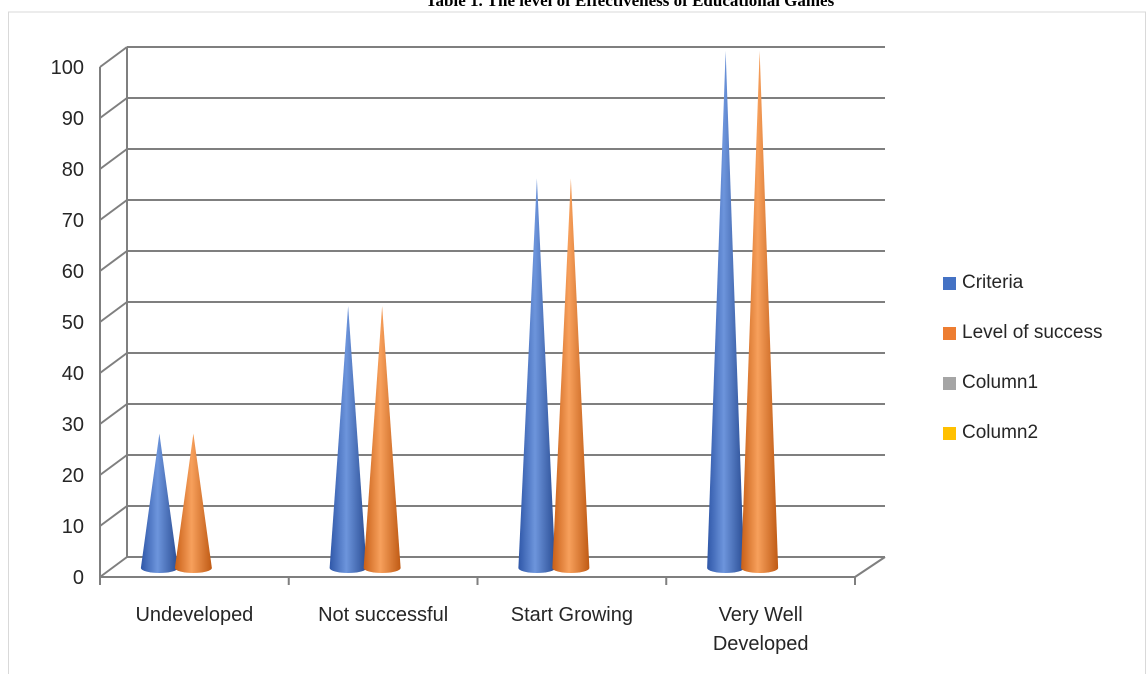 Image resolution: width=1147 pixels, height=675 pixels. I want to click on legend-label: Column2, so click(1000, 432).